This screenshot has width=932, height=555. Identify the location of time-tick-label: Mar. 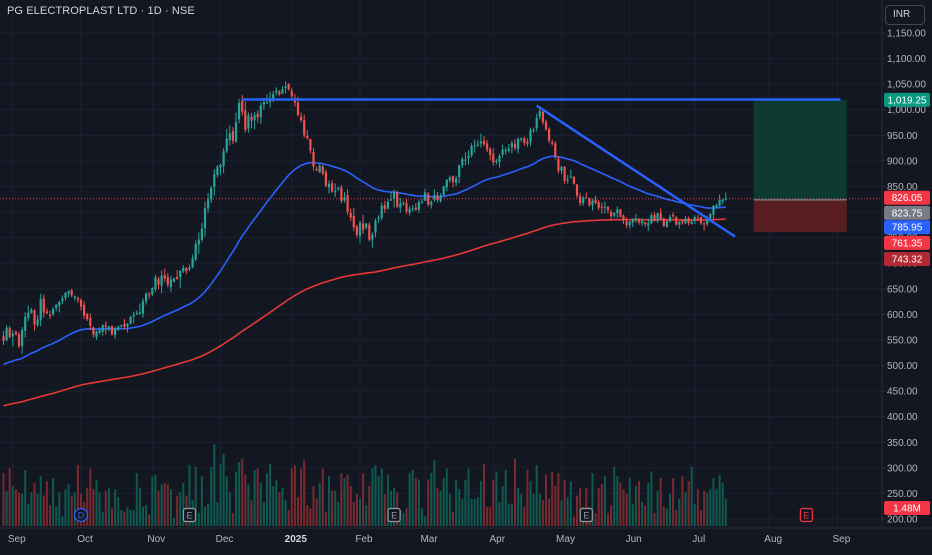
(429, 539).